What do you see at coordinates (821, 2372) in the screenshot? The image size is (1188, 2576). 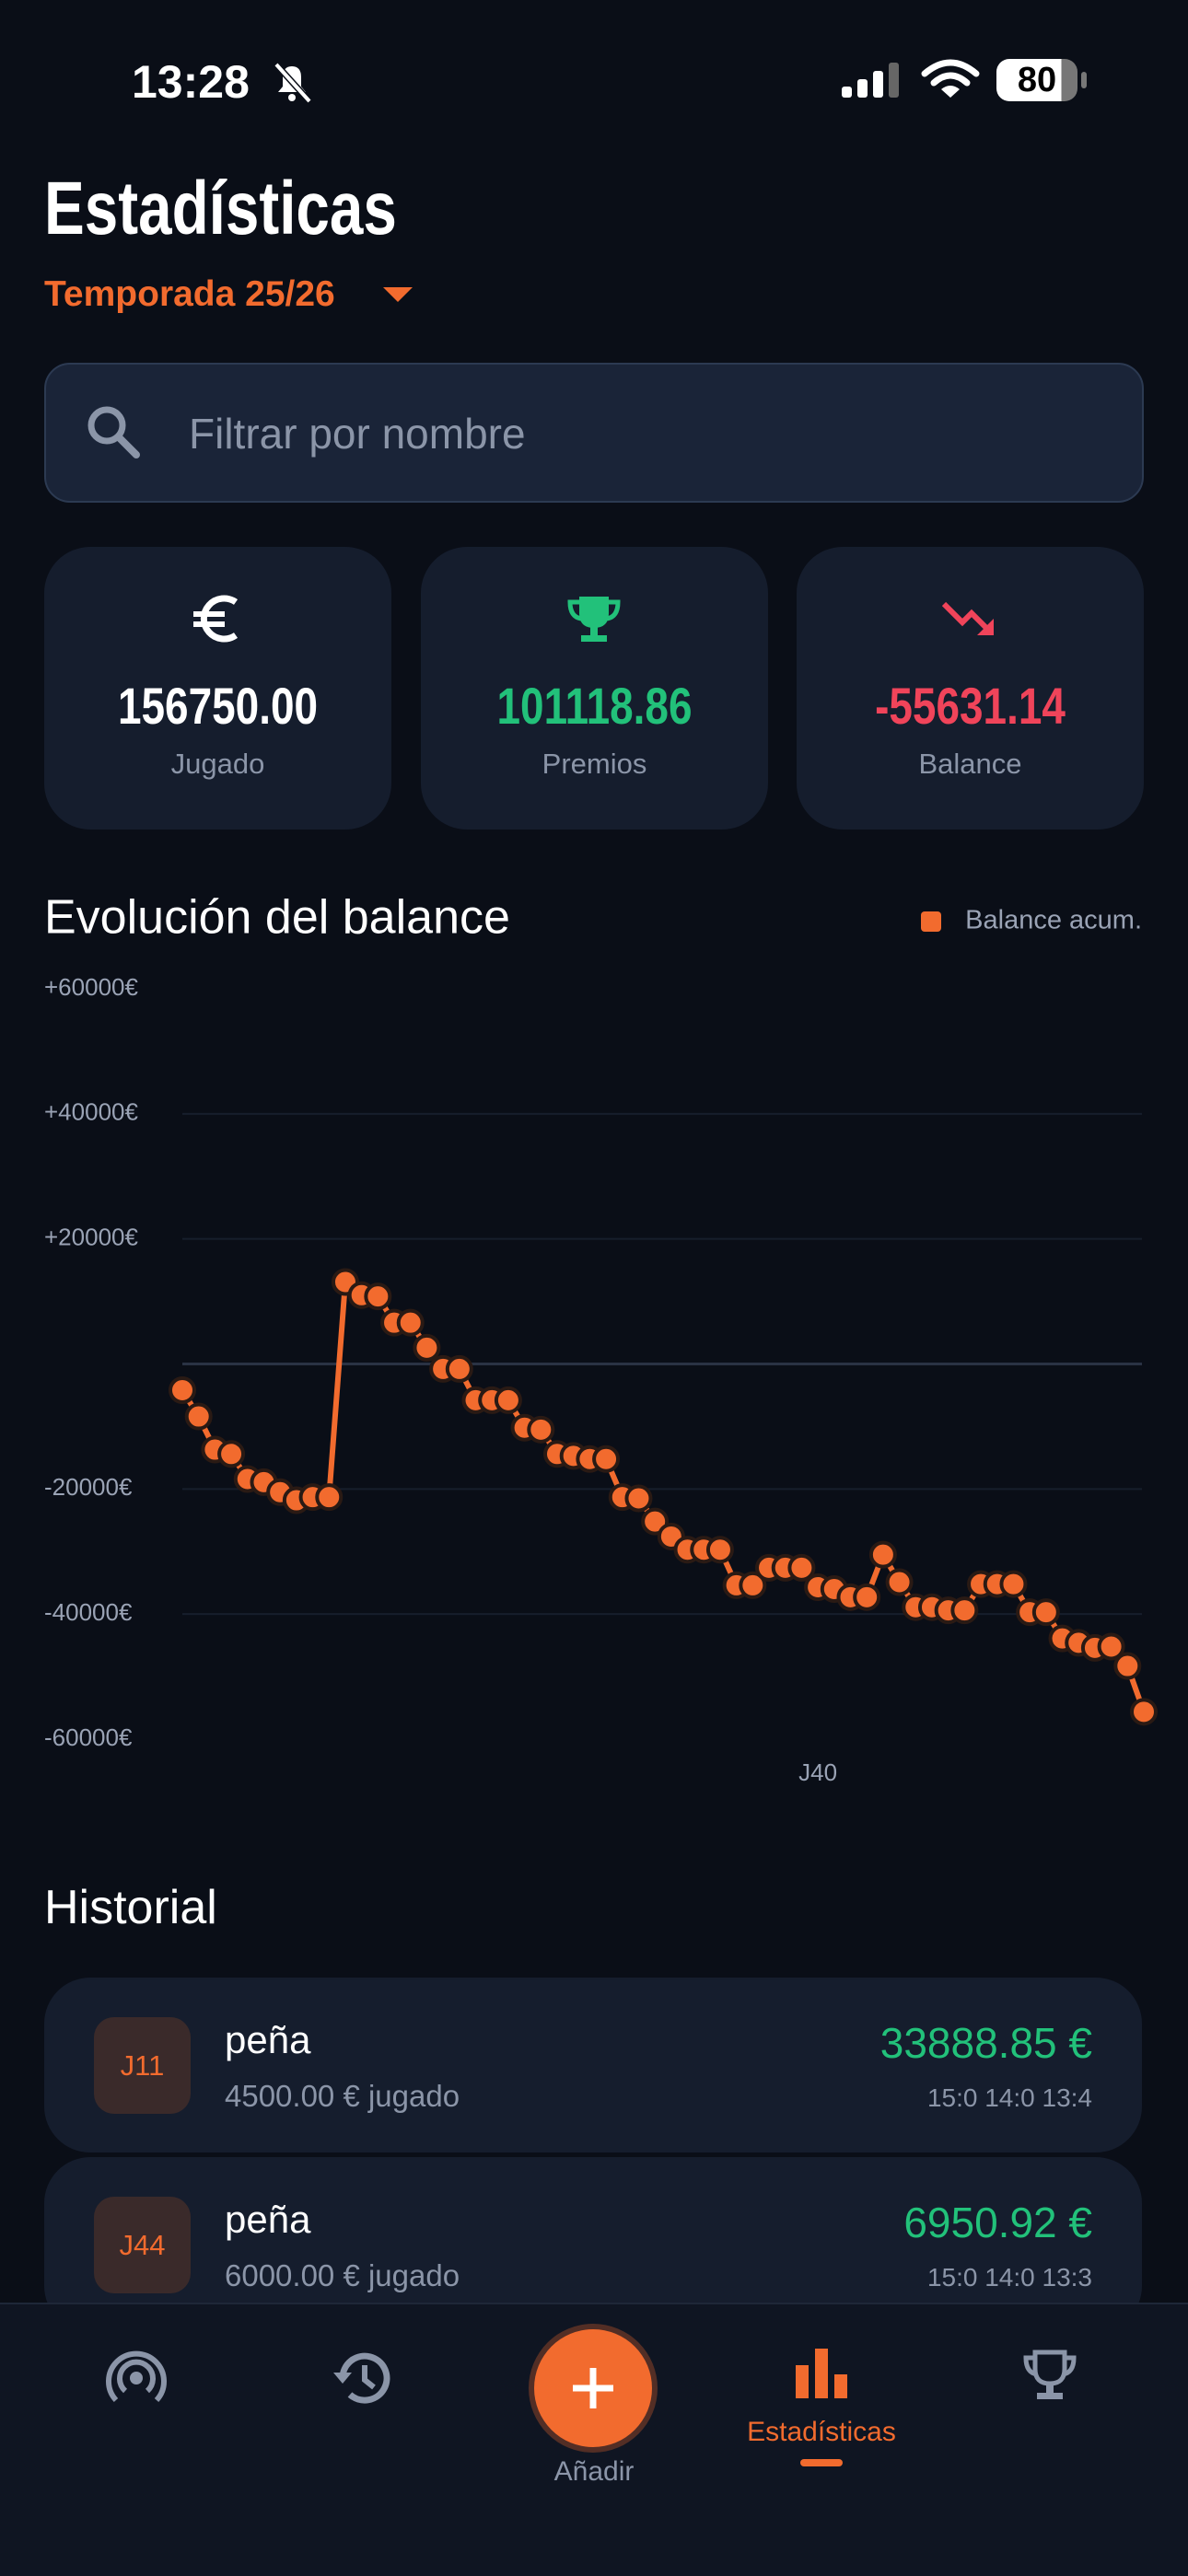 I see `nav-stats` at bounding box center [821, 2372].